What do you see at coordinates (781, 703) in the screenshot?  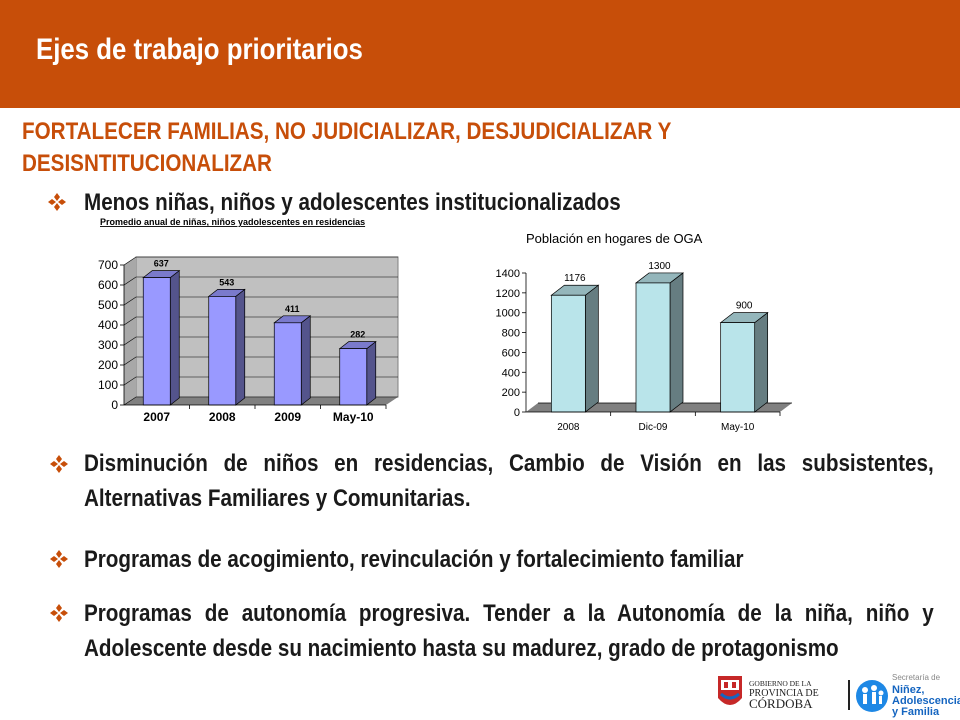 I see `gov-line-3: CÓRDOBA` at bounding box center [781, 703].